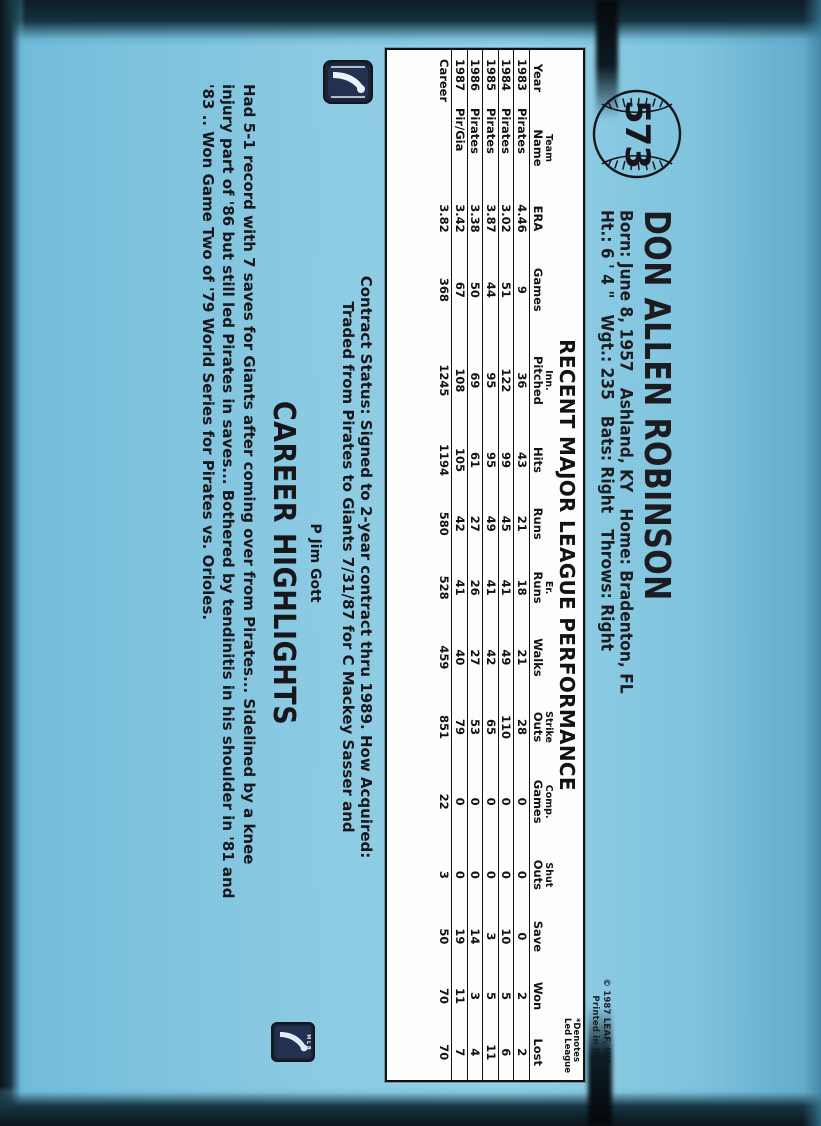  Describe the element at coordinates (521, 657) in the screenshot. I see `cell-walks: 21` at that location.